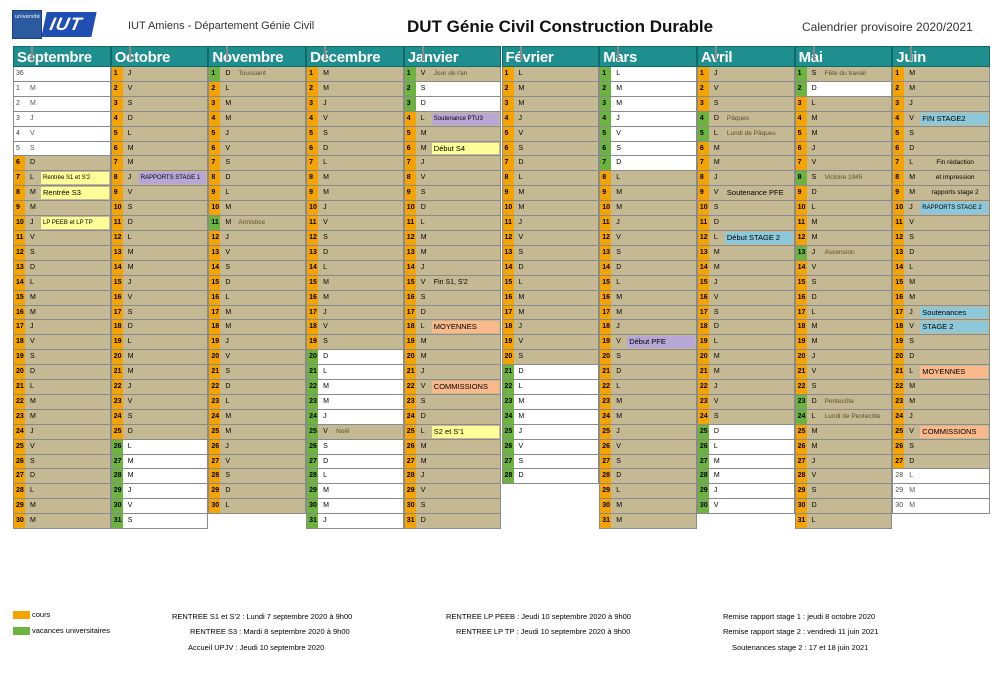 Image resolution: width=1008 pixels, height=676 pixels. I want to click on day-row: 12 S, so click(62, 253).